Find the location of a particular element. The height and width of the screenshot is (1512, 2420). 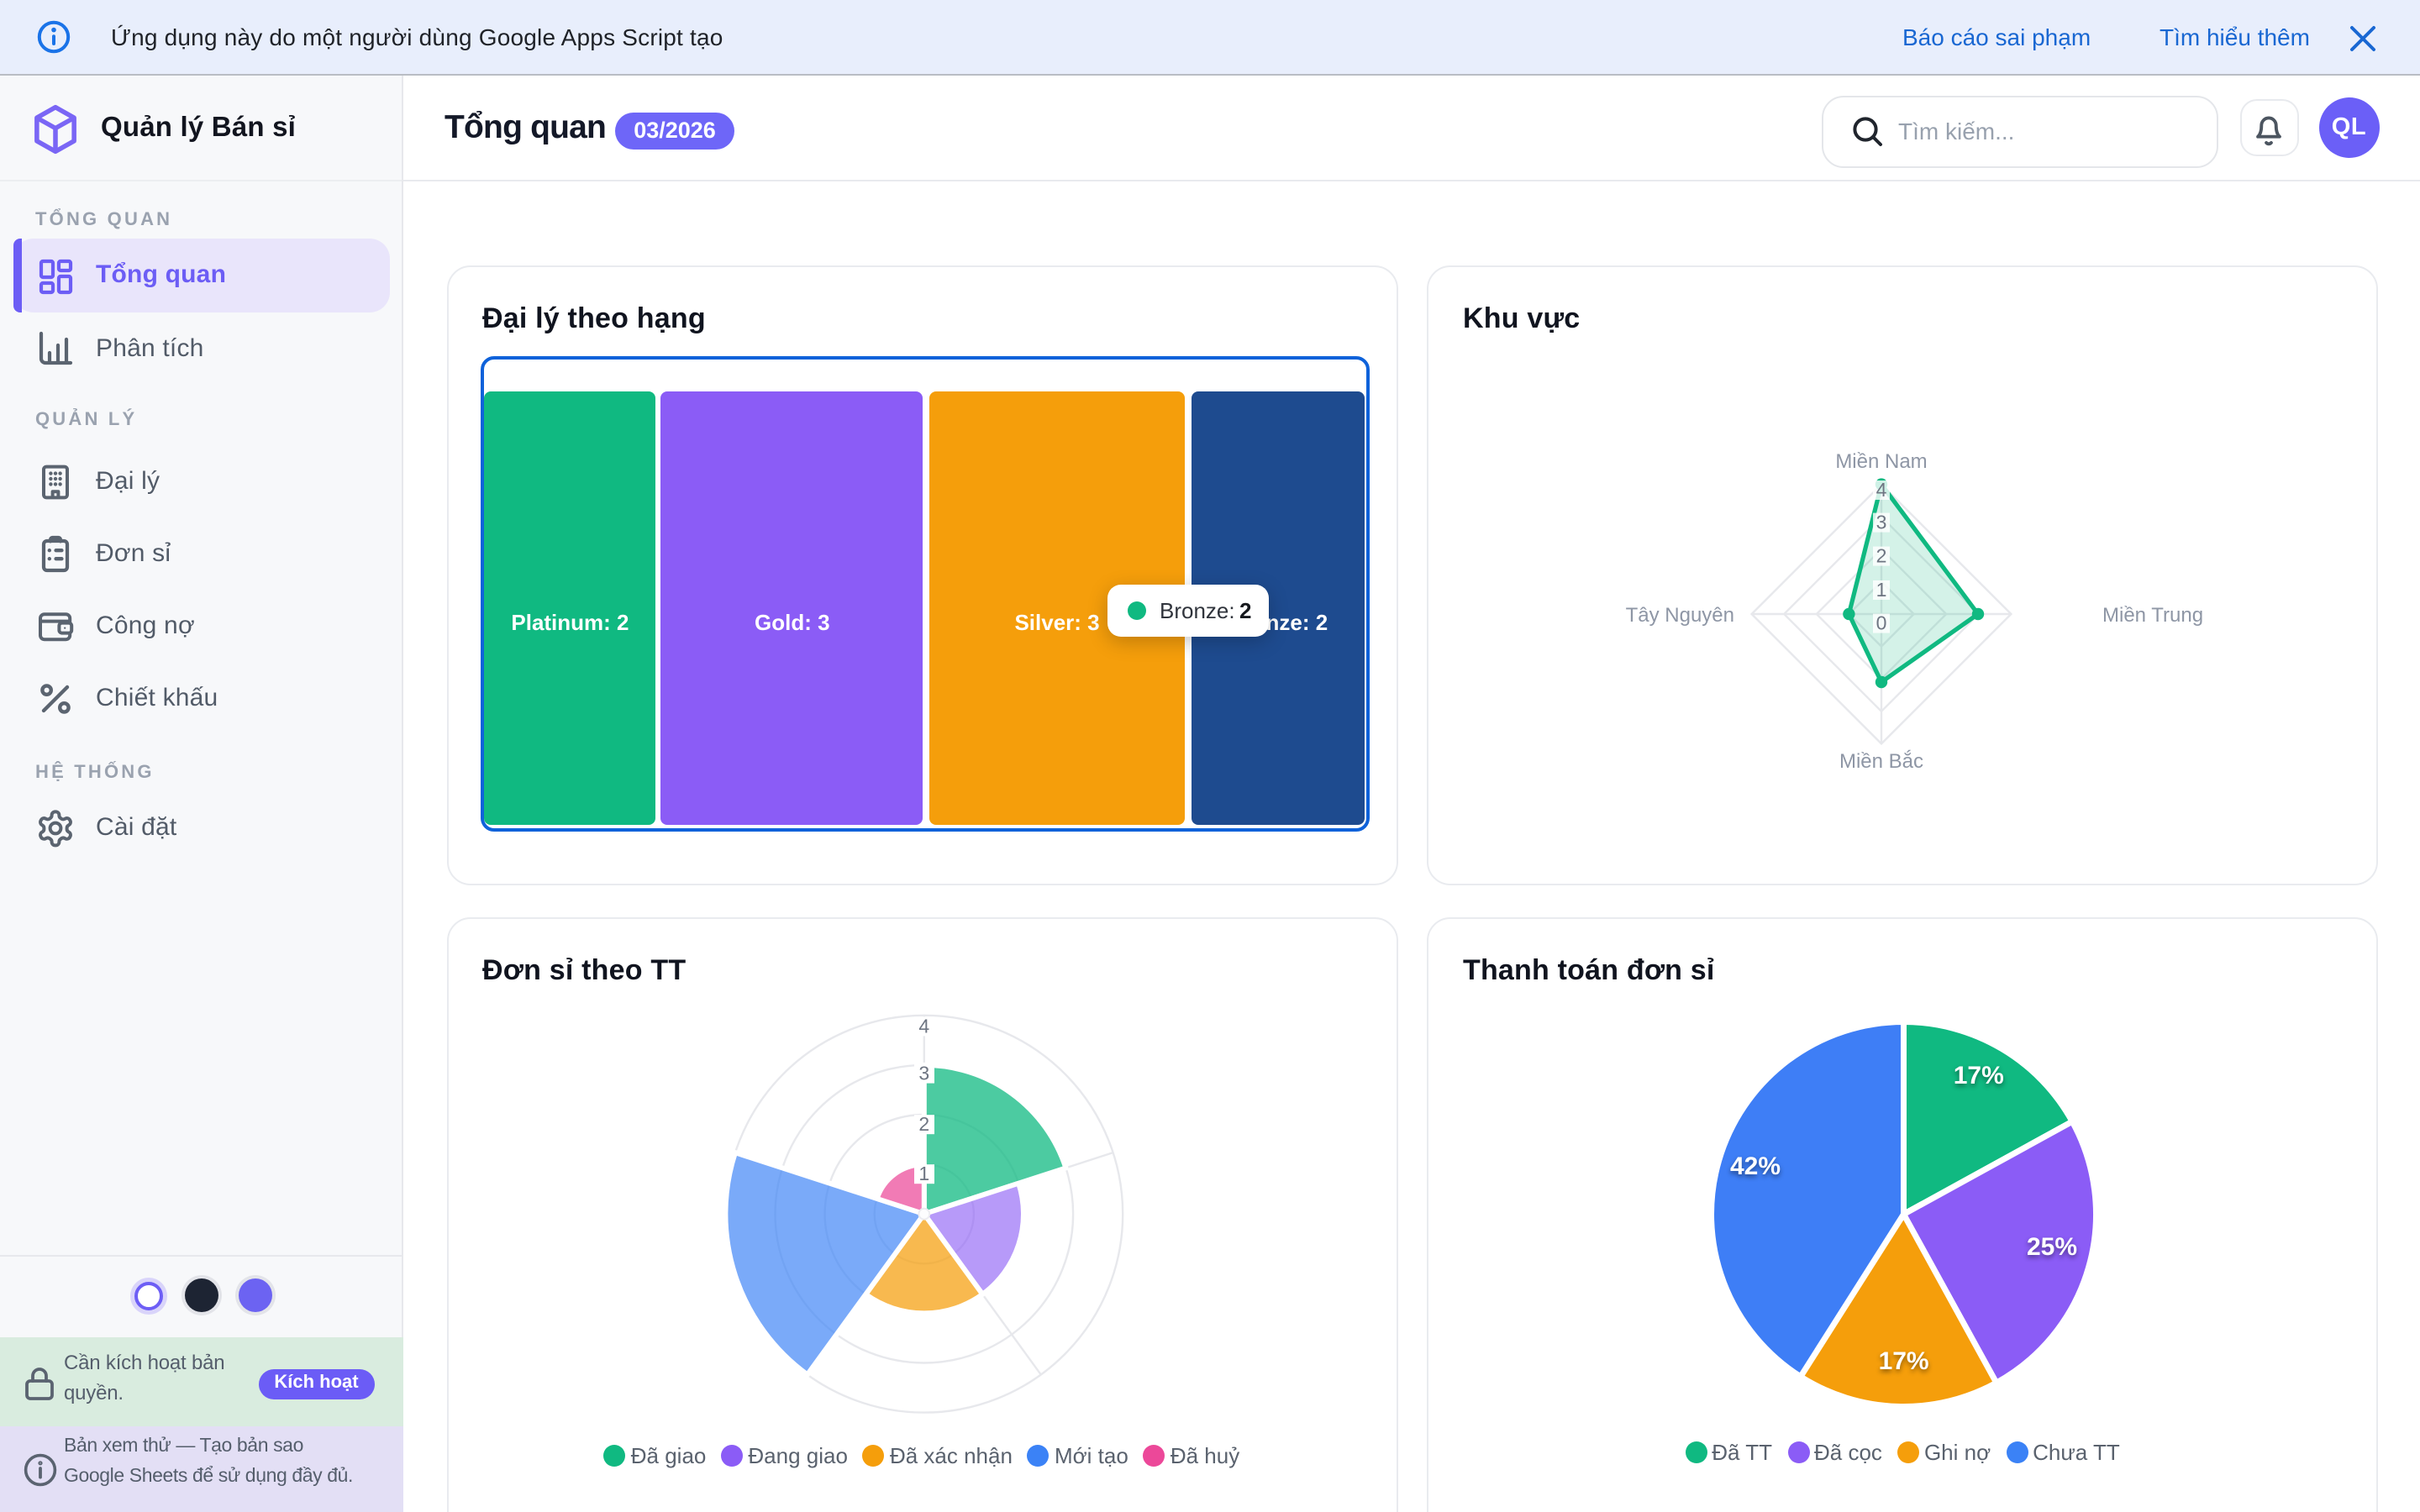

svg-text: 0 is located at coordinates (1881, 623).